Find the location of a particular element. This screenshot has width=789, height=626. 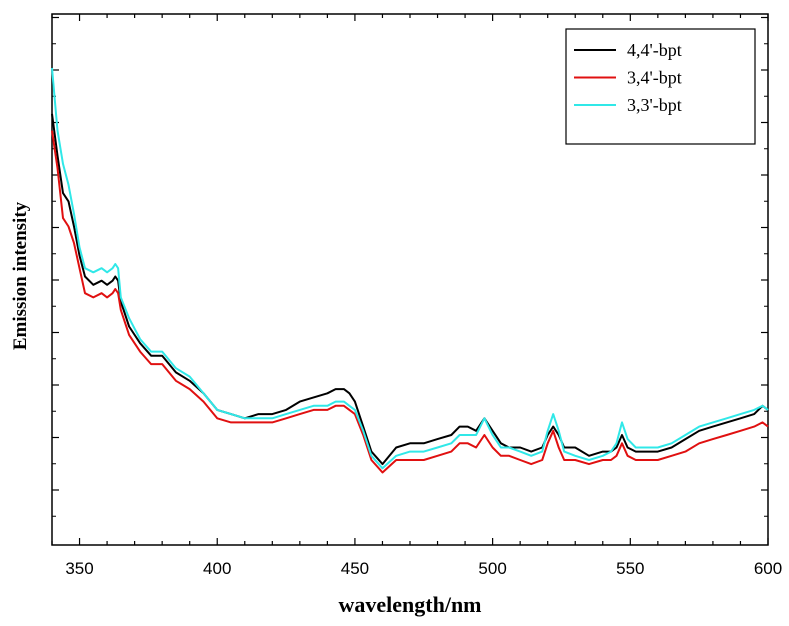

legend-label: 4,4'-bpt is located at coordinates (654, 50).